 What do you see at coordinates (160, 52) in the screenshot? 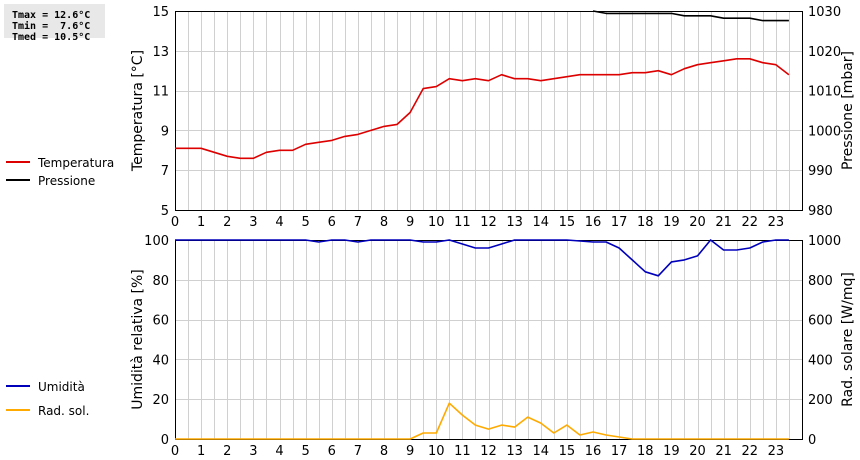
I see `p1-y-left-tick-label: 13` at bounding box center [160, 52].